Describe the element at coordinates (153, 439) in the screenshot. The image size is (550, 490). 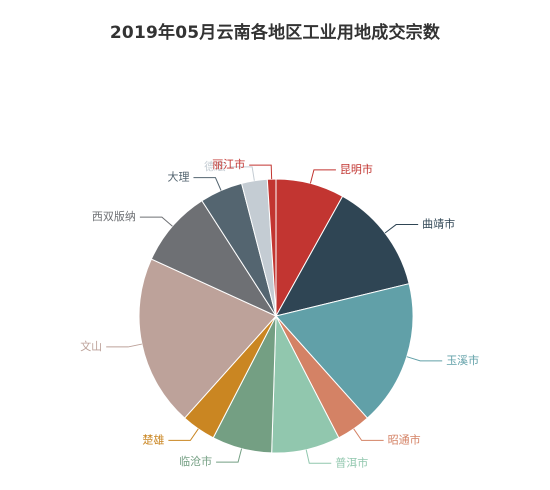
I see `slice-label: 楚雄` at that location.